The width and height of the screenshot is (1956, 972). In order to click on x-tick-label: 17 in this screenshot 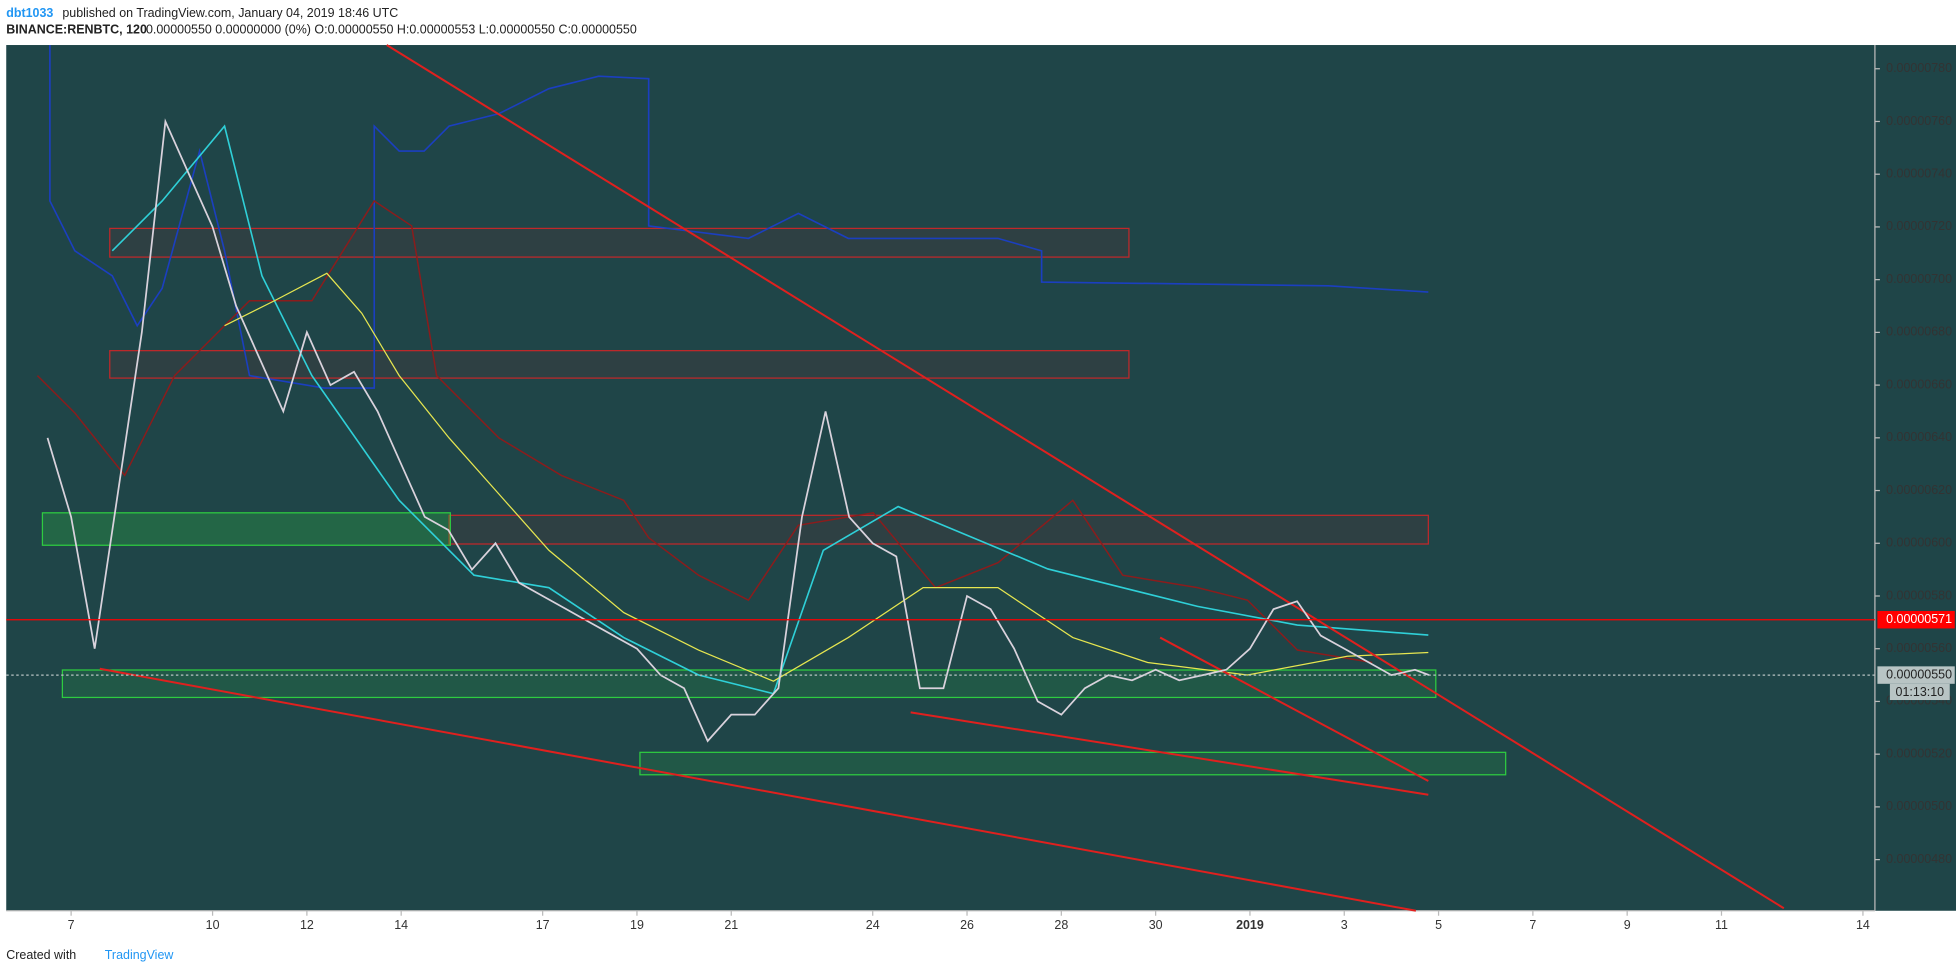, I will do `click(543, 925)`.